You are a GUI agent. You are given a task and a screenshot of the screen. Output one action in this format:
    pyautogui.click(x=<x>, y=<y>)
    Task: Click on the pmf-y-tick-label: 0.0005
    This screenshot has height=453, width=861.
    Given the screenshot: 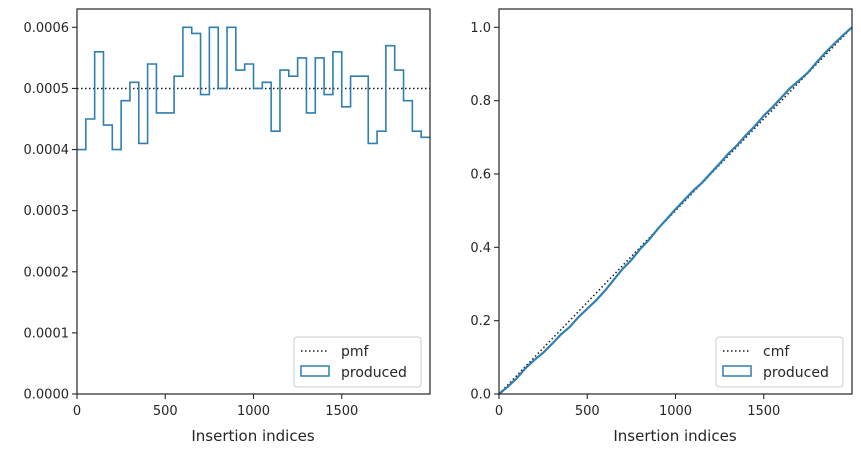 What is the action you would take?
    pyautogui.click(x=47, y=89)
    